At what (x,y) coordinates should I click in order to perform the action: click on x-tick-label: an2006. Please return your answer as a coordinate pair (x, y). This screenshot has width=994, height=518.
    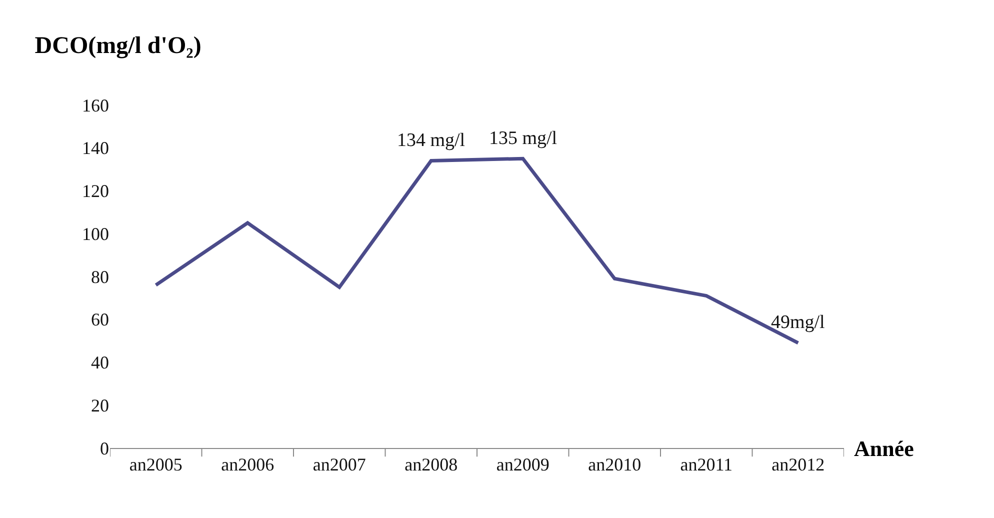
    Looking at the image, I should click on (247, 464).